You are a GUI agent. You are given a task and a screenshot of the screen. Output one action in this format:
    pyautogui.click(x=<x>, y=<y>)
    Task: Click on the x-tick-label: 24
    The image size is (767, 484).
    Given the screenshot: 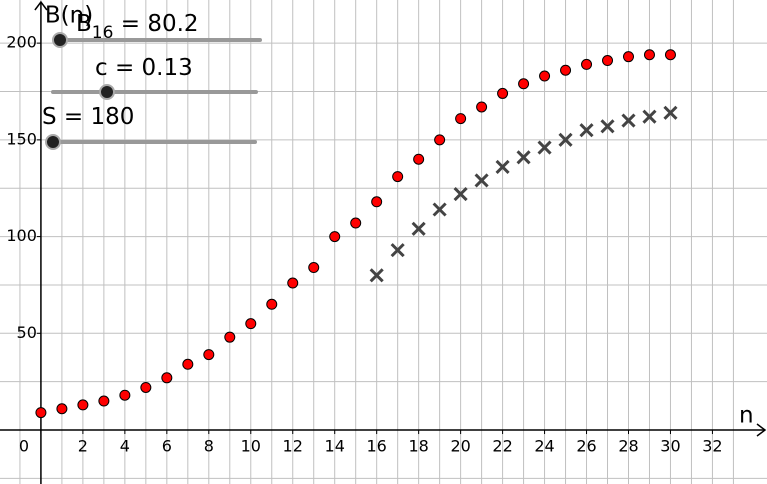 What is the action you would take?
    pyautogui.click(x=544, y=446)
    